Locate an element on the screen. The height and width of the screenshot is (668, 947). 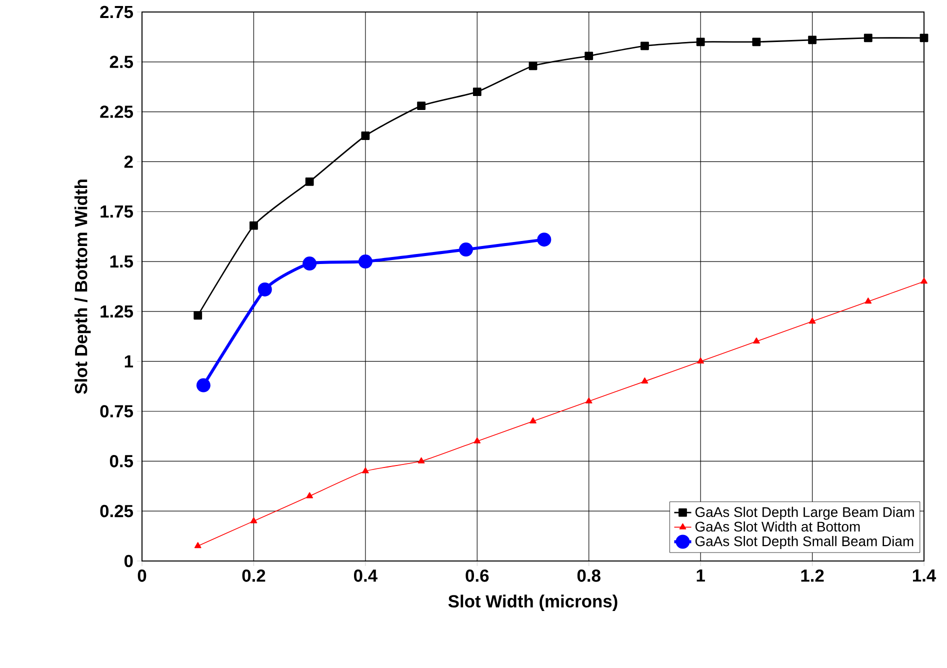
x-tick-label: 0.8 is located at coordinates (588, 576).